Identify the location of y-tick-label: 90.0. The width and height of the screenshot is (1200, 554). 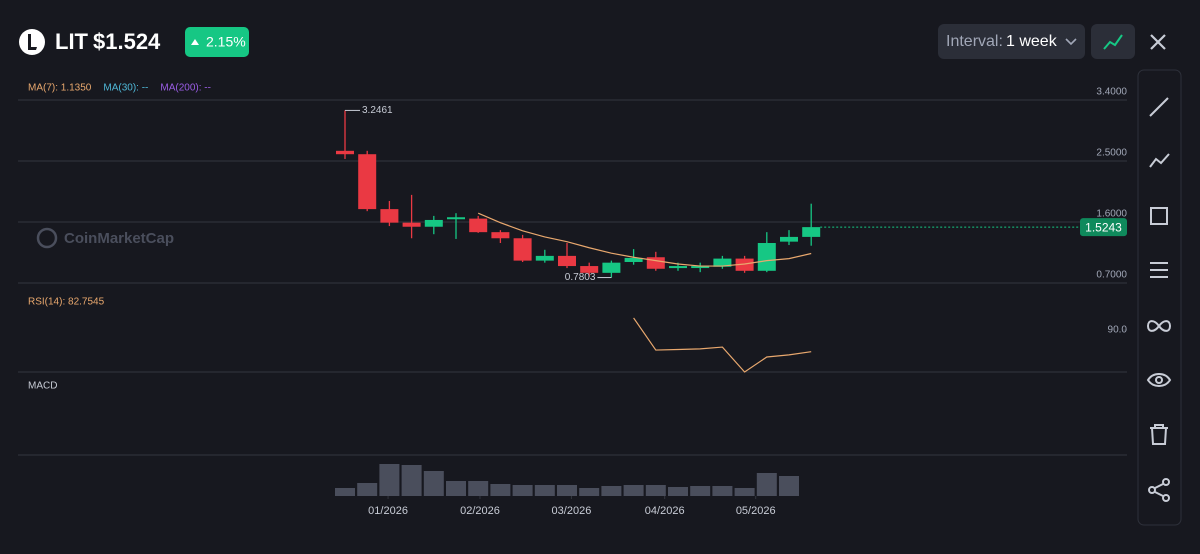
(1118, 330).